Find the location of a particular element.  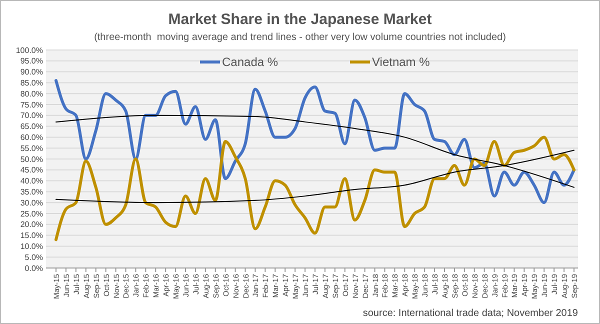

legend-label: Canada % is located at coordinates (250, 62).